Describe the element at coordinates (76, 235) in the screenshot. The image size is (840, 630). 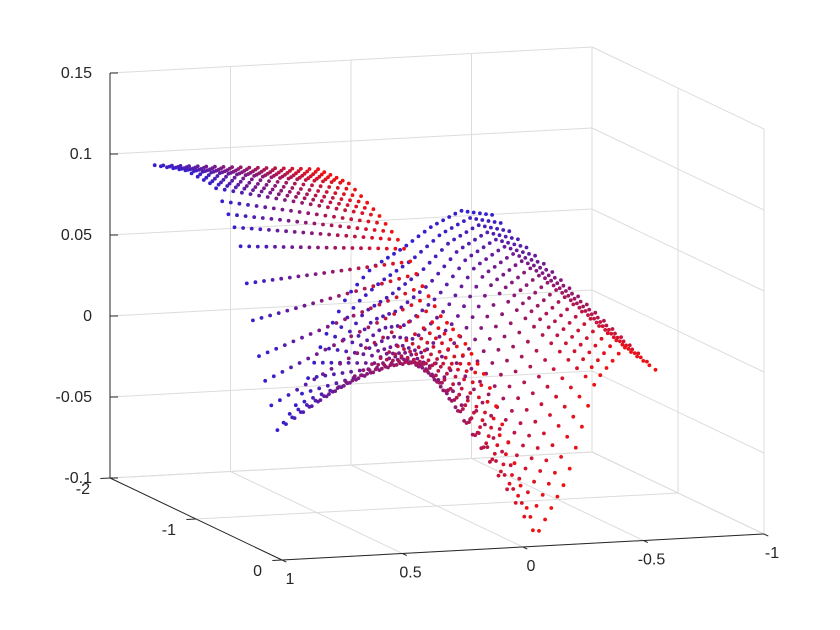
I see `z-tick-label: 0.05` at that location.